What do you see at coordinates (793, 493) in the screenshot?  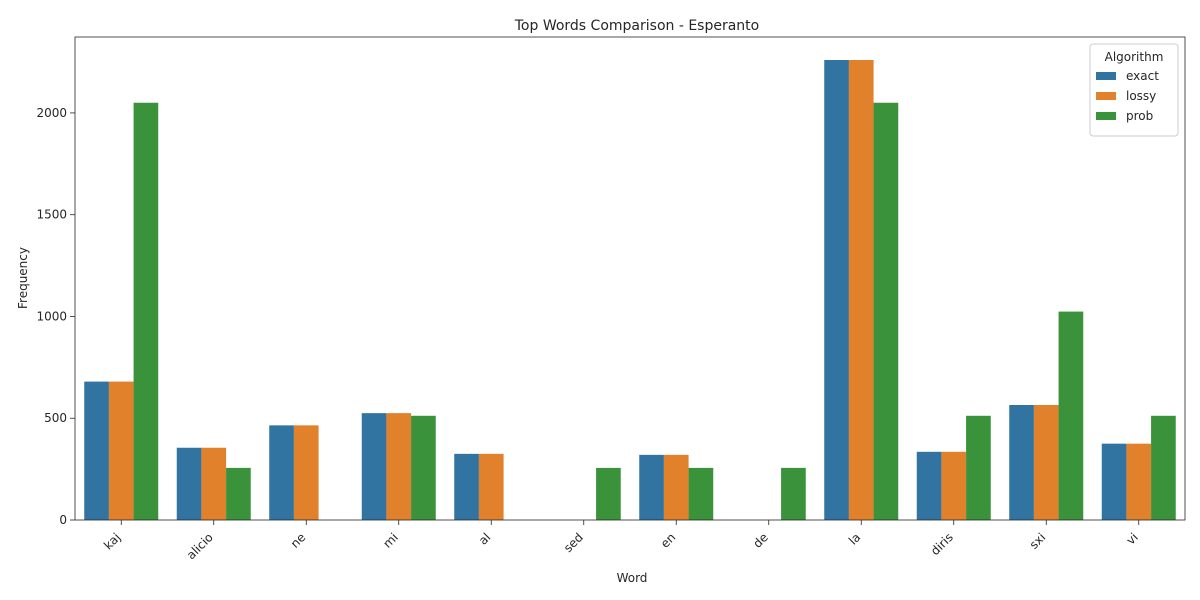 I see `bar-prob-de` at bounding box center [793, 493].